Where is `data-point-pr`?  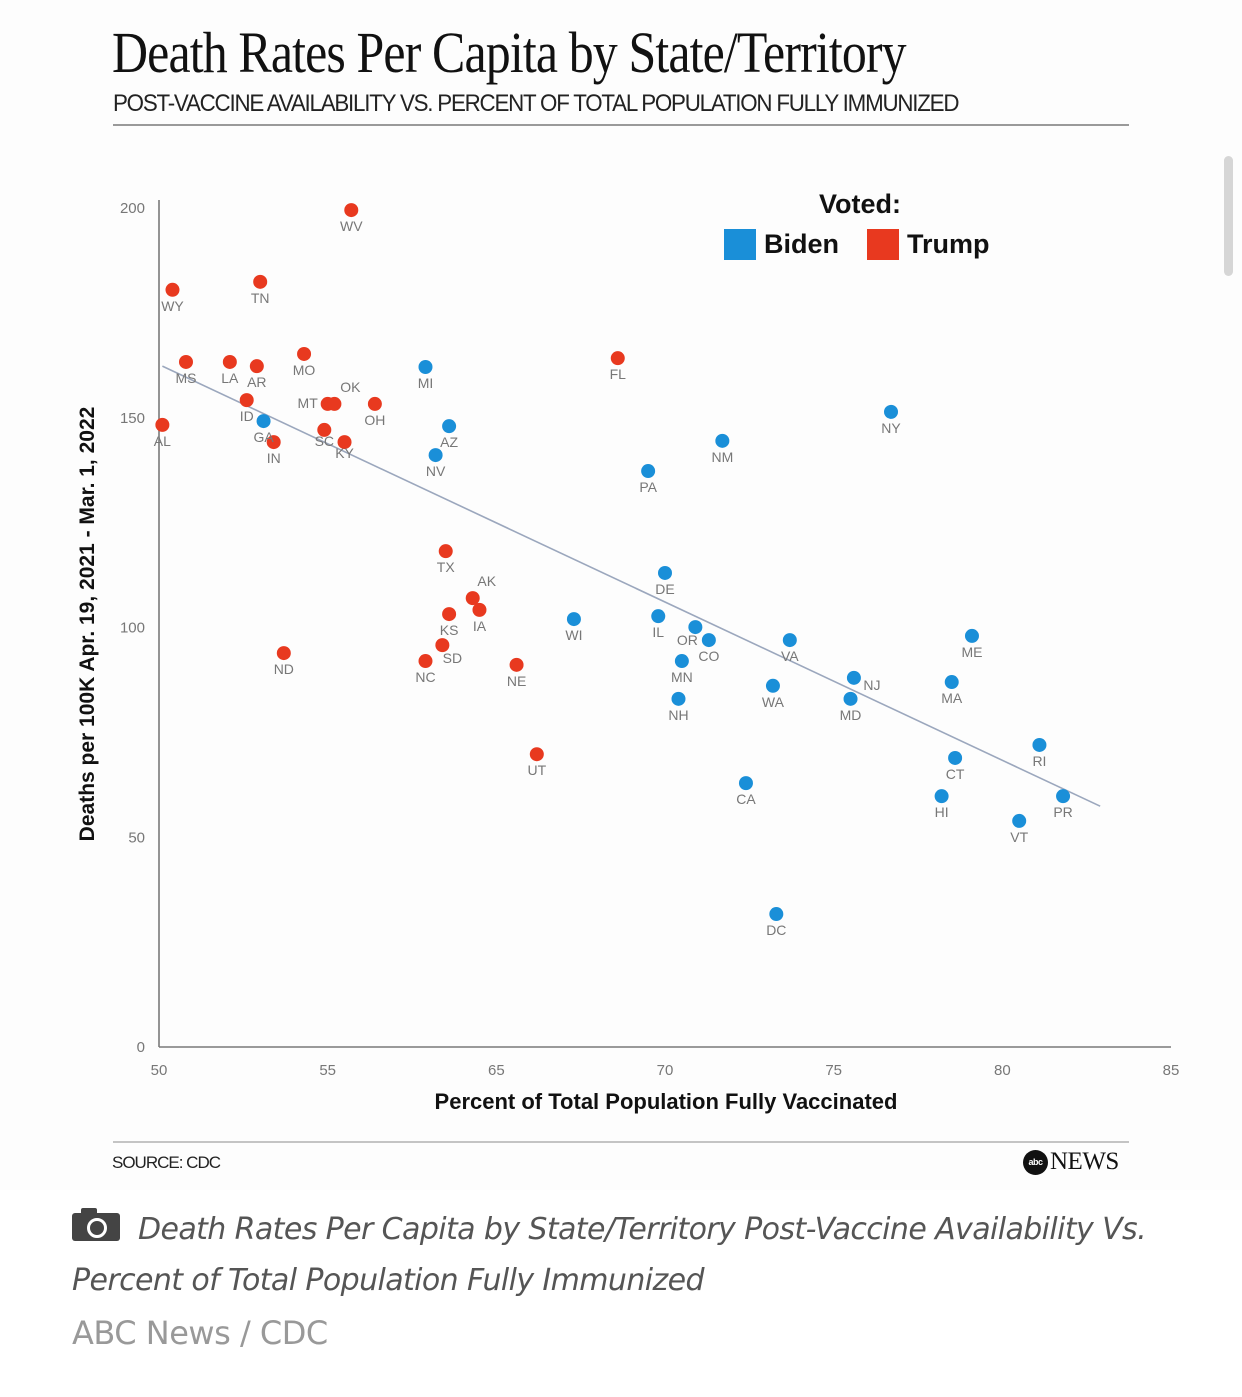
data-point-pr is located at coordinates (1063, 796).